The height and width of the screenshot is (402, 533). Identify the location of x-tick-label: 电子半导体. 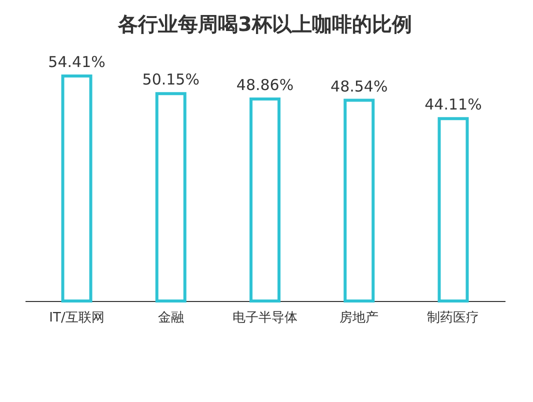
(265, 318).